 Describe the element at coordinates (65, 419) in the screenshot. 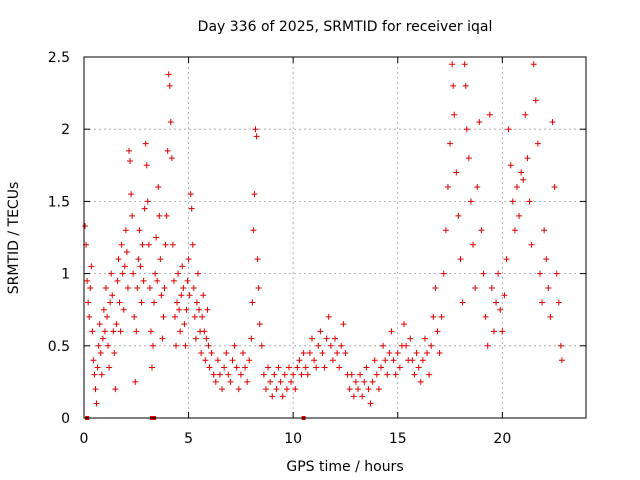

I see `y-tick-label: 0` at that location.